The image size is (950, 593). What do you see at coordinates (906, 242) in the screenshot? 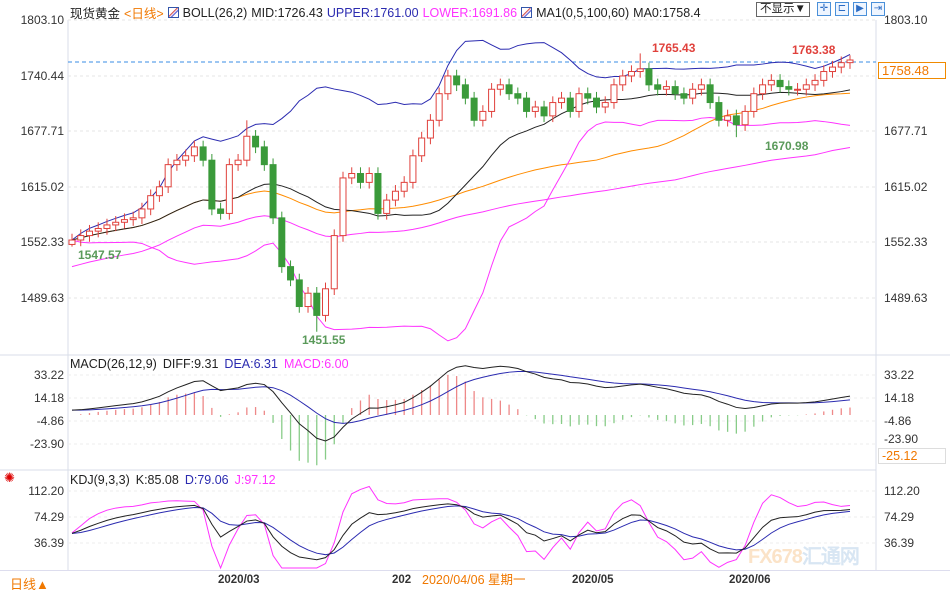
I see `price-axis-label: 1552.33` at bounding box center [906, 242].